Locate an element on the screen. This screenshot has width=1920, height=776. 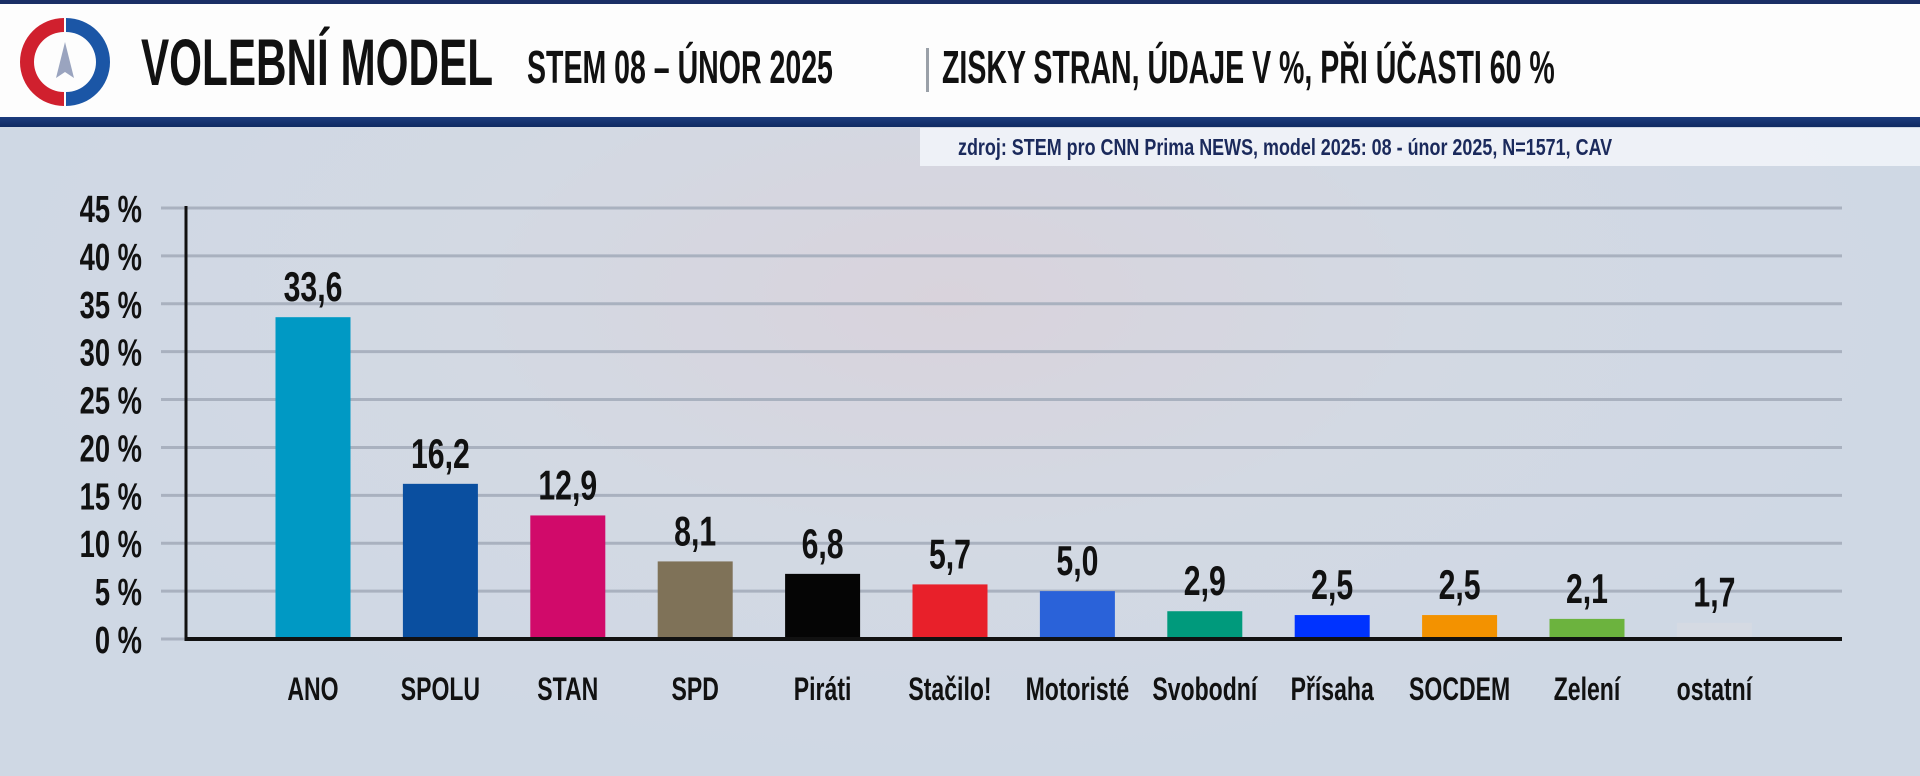
y-tick-label: 25 % is located at coordinates (111, 401).